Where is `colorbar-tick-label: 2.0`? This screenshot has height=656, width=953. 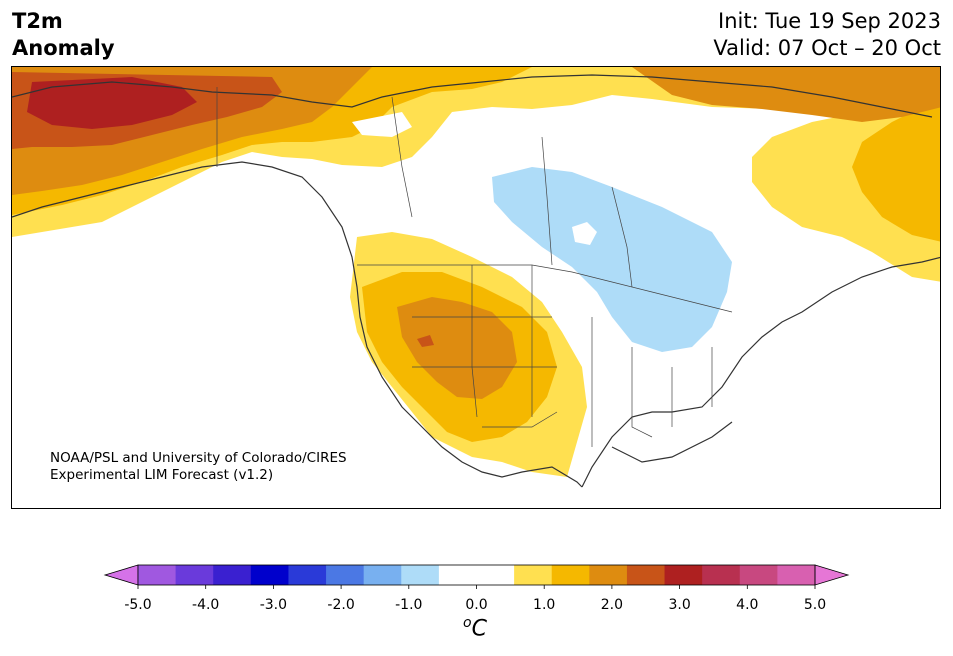 colorbar-tick-label: 2.0 is located at coordinates (612, 605).